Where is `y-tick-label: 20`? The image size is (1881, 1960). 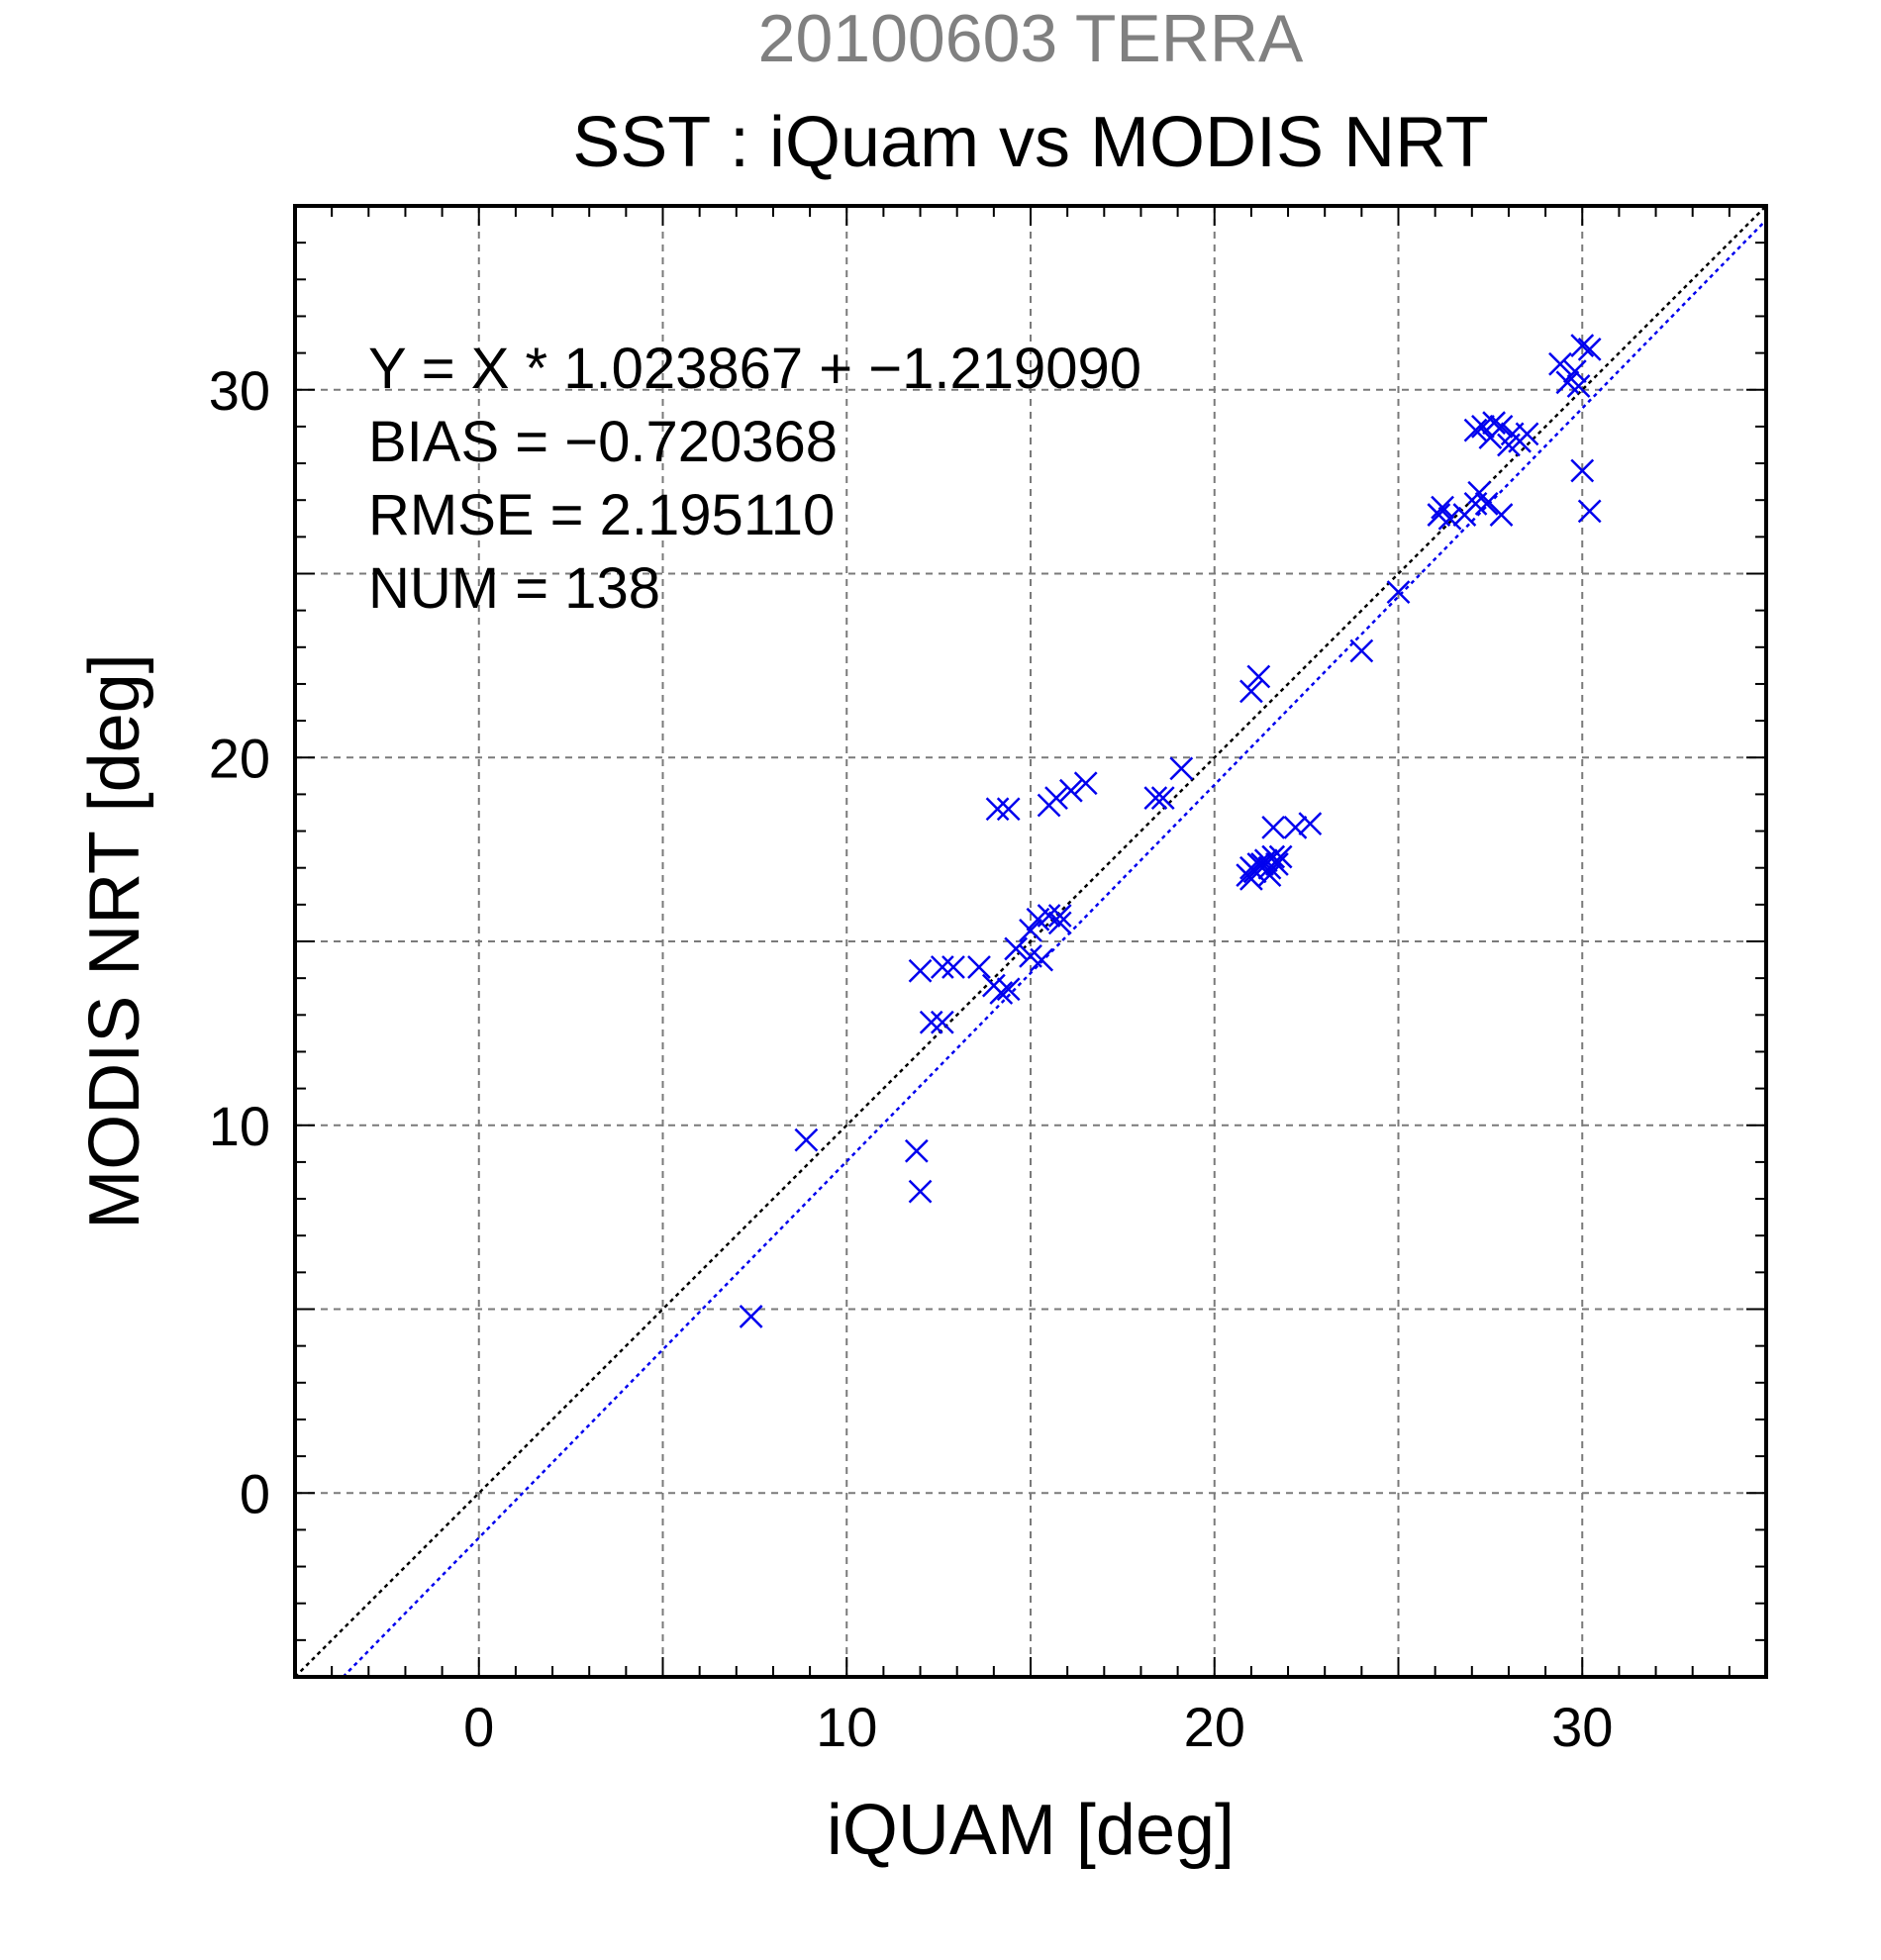
y-tick-label: 20 is located at coordinates (240, 758).